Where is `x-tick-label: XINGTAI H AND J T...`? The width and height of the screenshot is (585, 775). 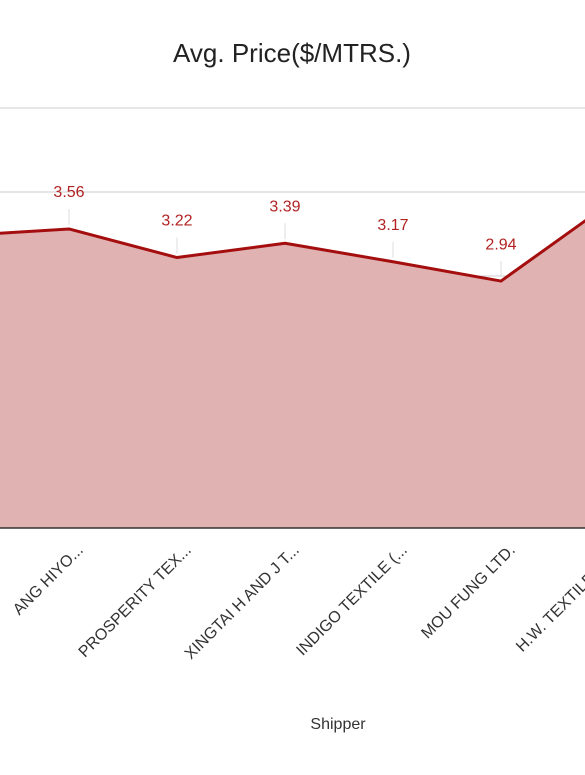
x-tick-label: XINGTAI H AND J T... is located at coordinates (242, 602).